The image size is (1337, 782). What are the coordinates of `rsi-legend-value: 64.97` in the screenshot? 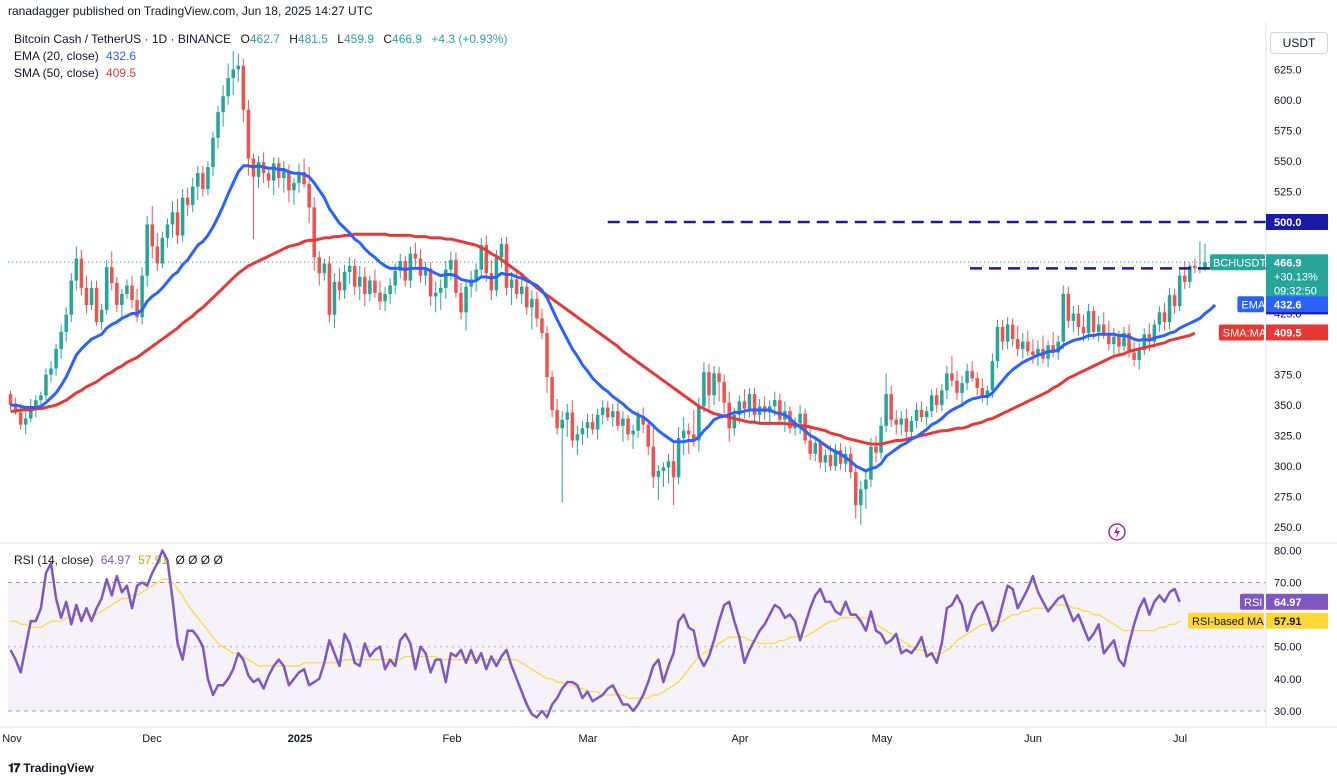 It's located at (115, 560).